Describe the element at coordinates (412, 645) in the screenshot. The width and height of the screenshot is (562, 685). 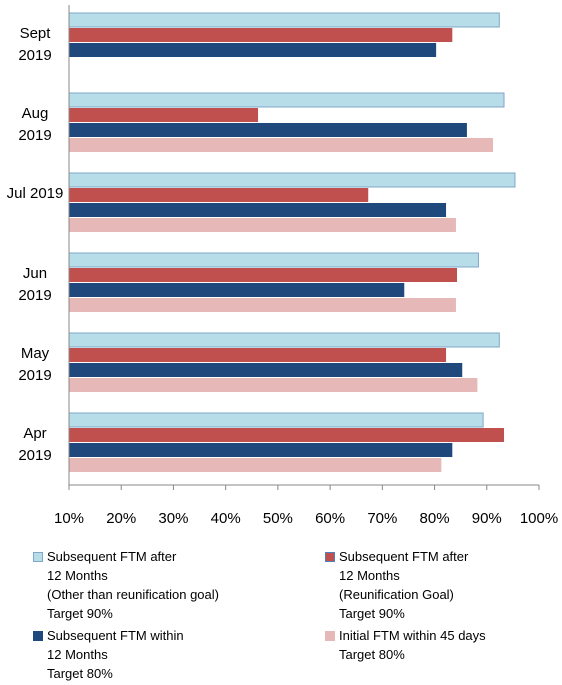
I see `legend-label: Initial FTM within 45 days Target 80%` at that location.